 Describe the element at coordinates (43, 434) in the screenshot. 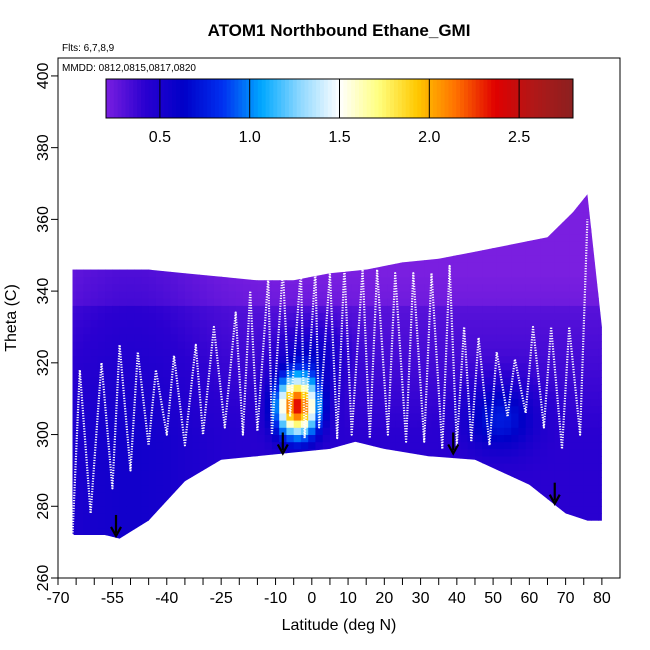

I see `y-tick-label: 300` at that location.